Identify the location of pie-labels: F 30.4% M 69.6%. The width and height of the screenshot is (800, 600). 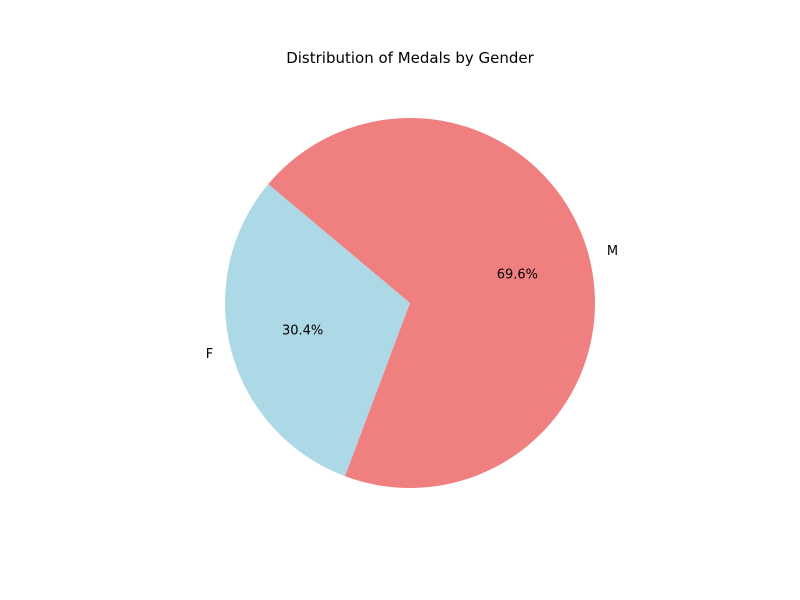
(412, 303).